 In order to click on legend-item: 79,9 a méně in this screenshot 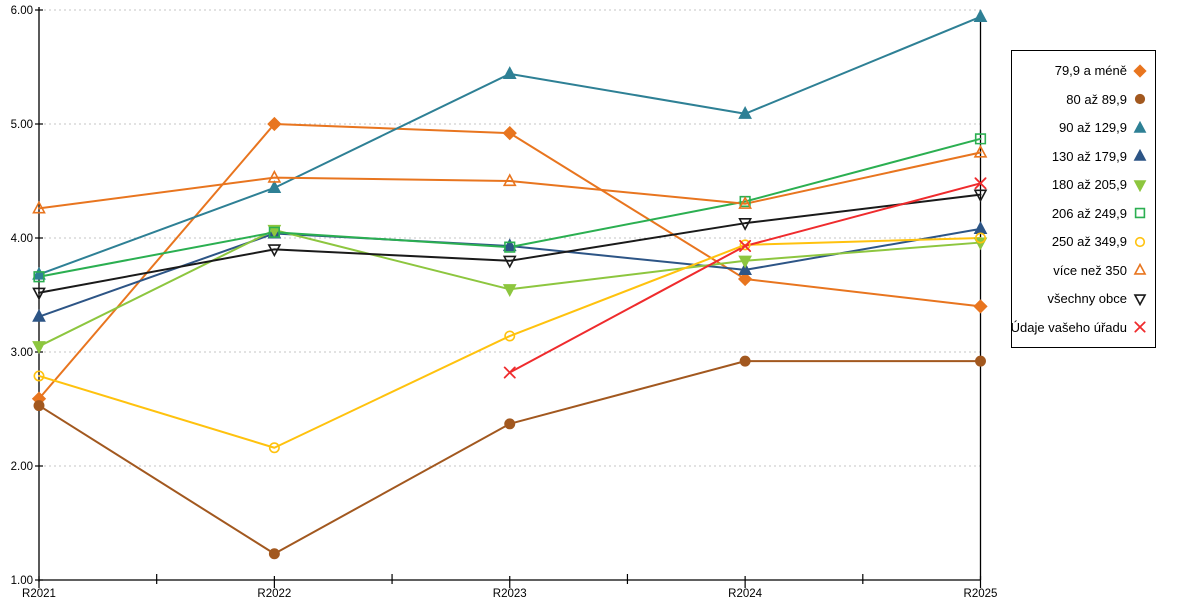, I will do `click(1081, 71)`.